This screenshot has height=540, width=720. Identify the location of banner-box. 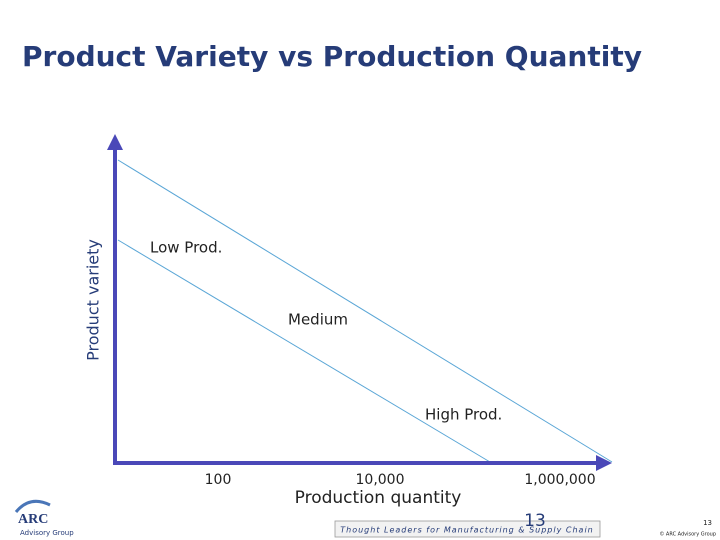
(467, 529).